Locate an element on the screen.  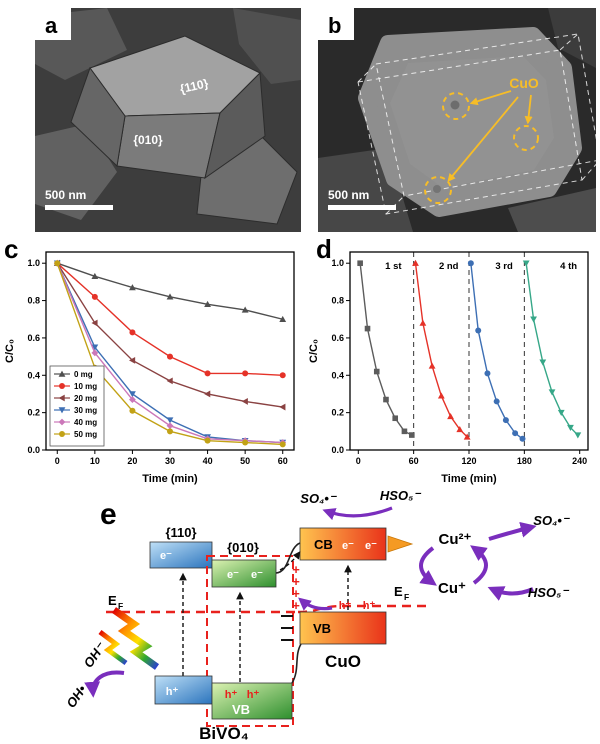
panel-d-series-1-st is located at coordinates (386, 349).